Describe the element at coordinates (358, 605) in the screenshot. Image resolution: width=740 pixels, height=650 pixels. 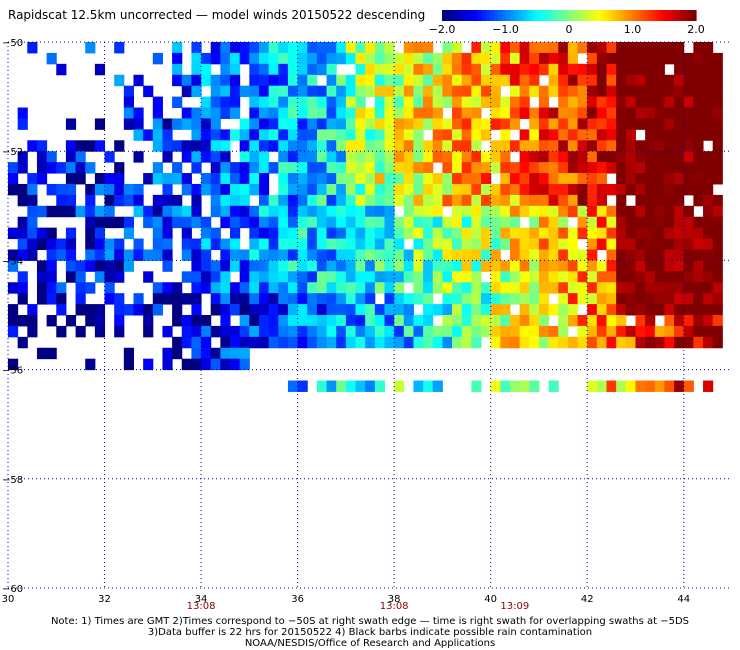
I see `time-labels: 13:08 13:08 13:09` at that location.